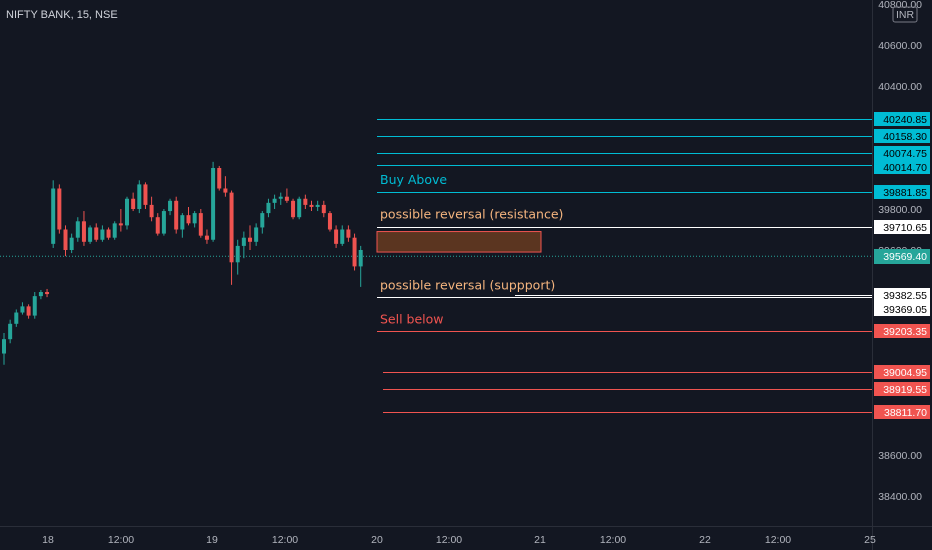 This screenshot has height=550, width=932. I want to click on symbol-title: NIFTY BANK, 15, NSE, so click(62, 15).